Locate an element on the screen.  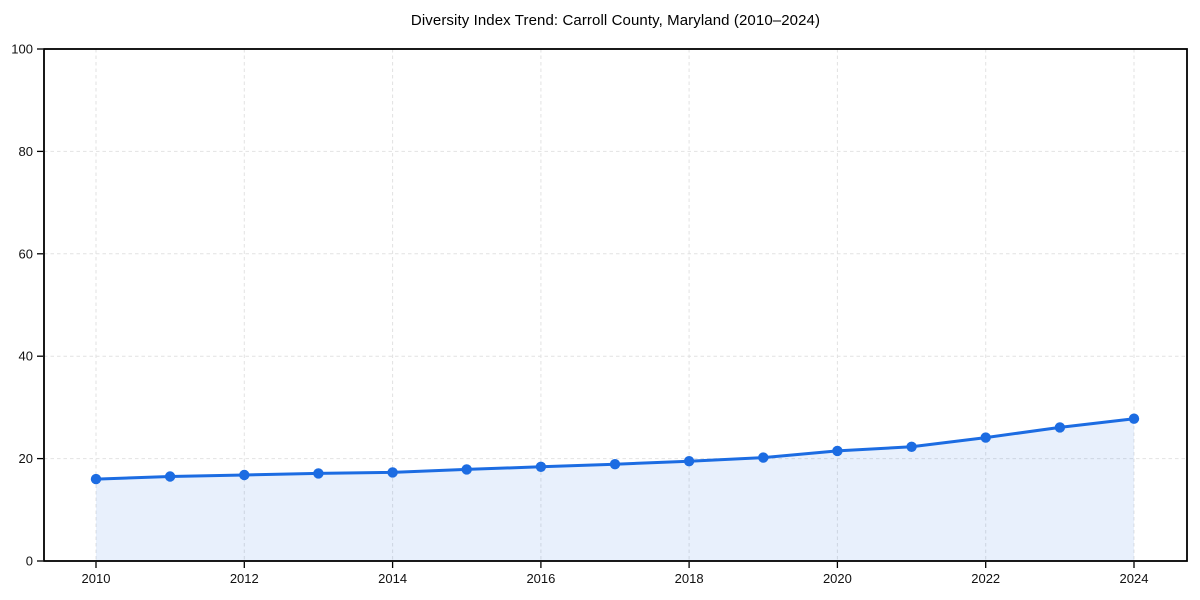
x-tick-label: 2022 is located at coordinates (985, 578).